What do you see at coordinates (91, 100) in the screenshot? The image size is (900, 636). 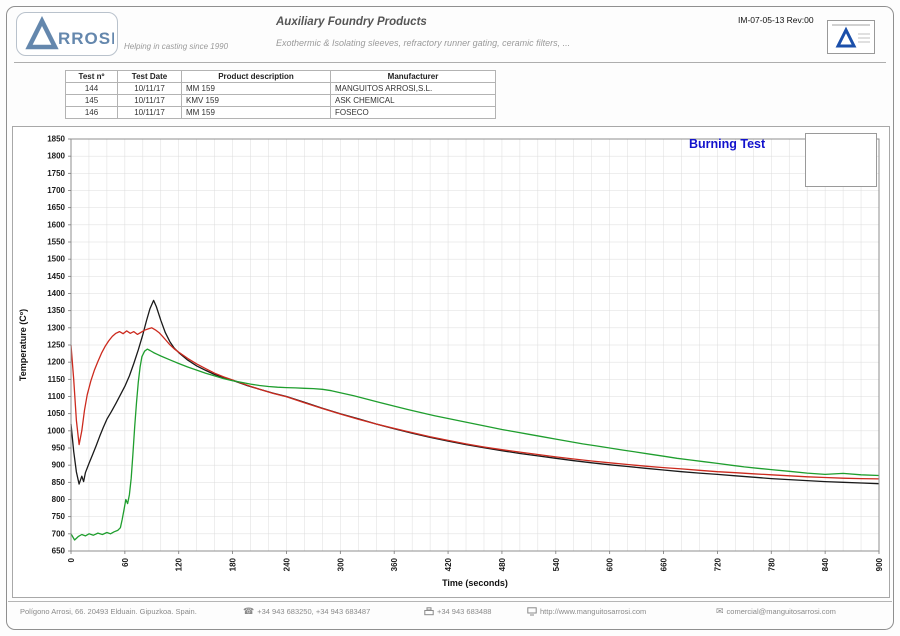 I see `cell-test-no: 145` at bounding box center [91, 100].